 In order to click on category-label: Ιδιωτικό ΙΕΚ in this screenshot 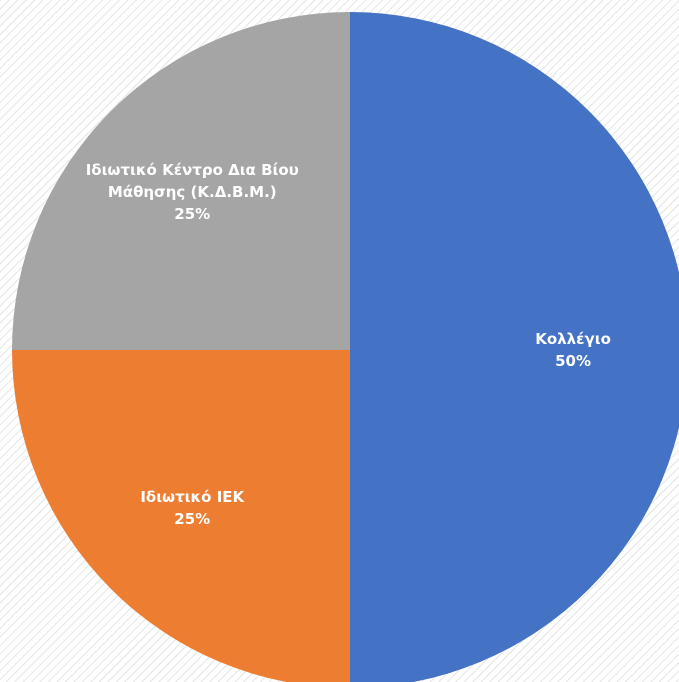, I will do `click(192, 496)`.